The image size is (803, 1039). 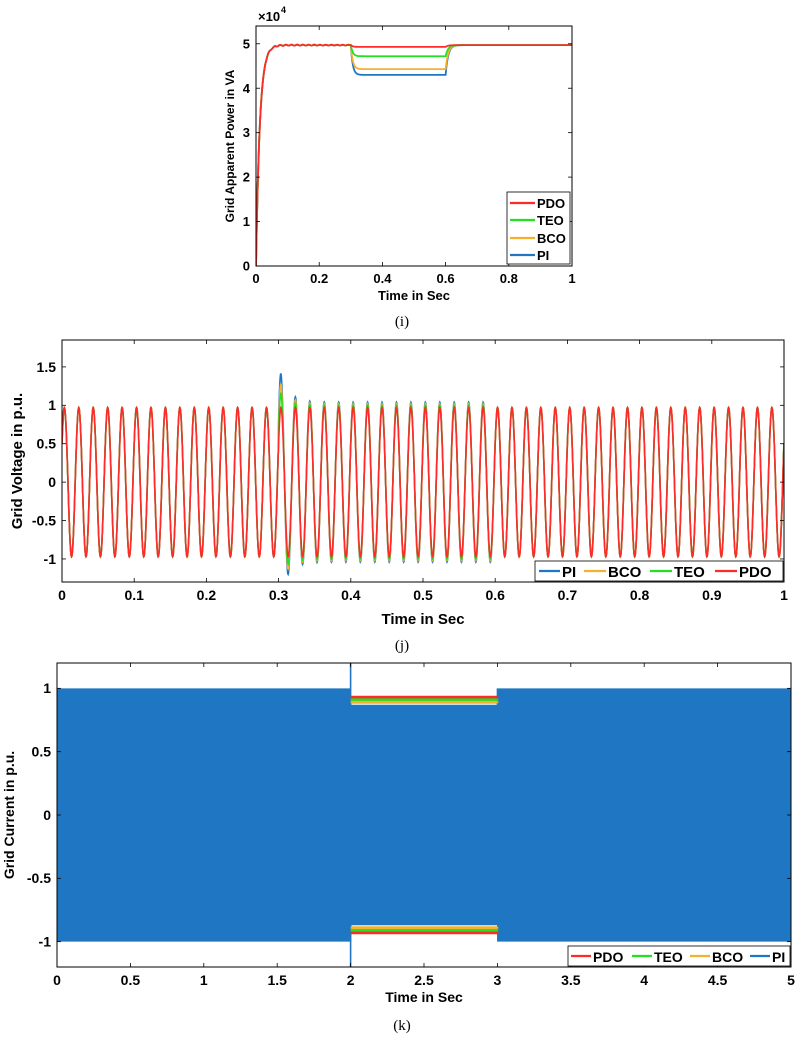 What do you see at coordinates (204, 980) in the screenshot?
I see `chart-k-xtick-label: 1` at bounding box center [204, 980].